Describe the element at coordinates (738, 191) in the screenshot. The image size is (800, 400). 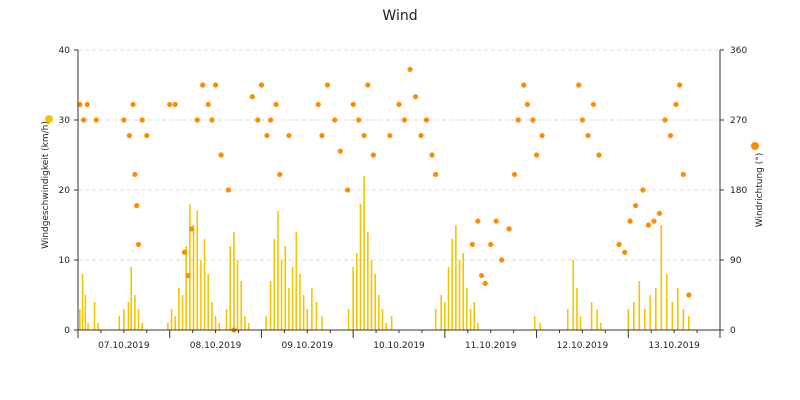
I see `y-right-tick-label: 180` at that location.